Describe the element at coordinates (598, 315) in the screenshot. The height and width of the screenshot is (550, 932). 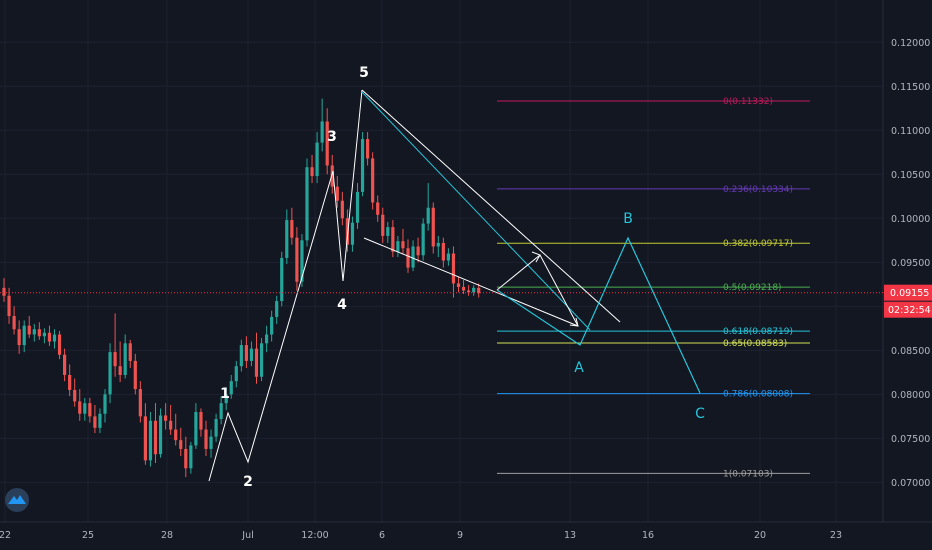
I see `abc-correction-path` at that location.